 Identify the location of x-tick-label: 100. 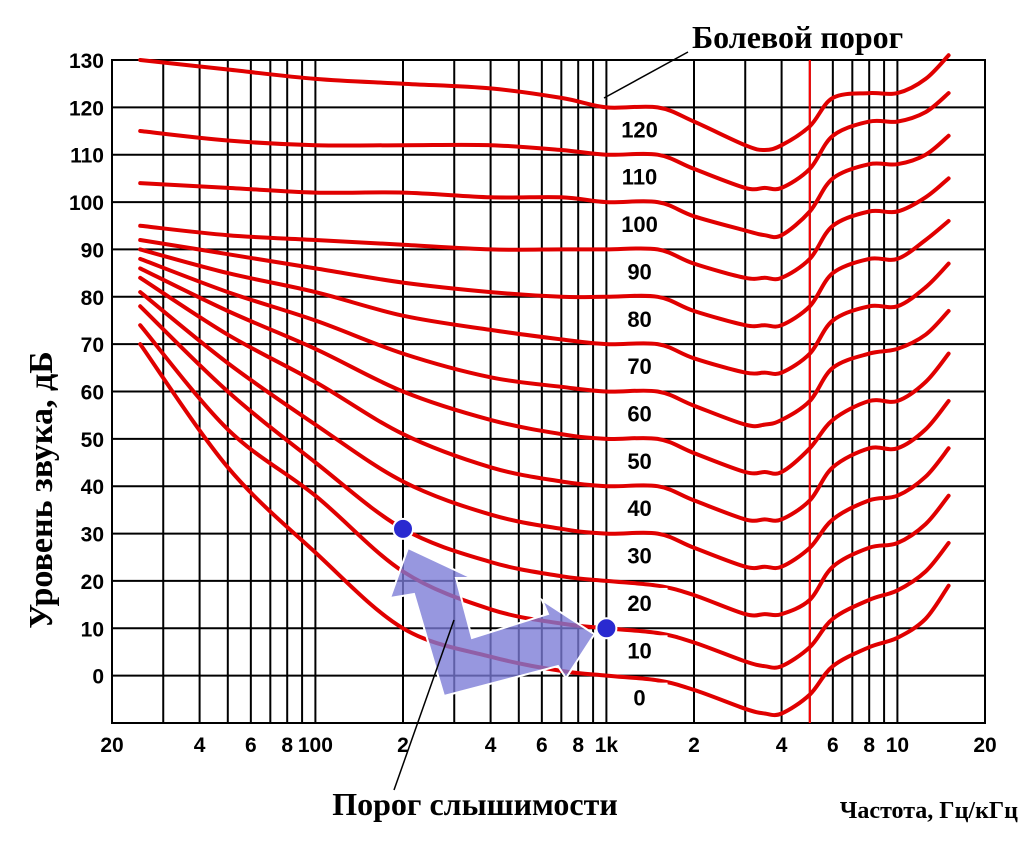
(315, 745).